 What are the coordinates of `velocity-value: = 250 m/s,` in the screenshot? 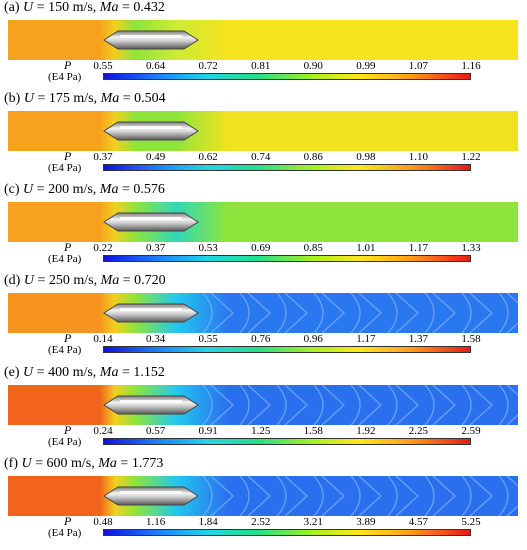 It's located at (67, 280).